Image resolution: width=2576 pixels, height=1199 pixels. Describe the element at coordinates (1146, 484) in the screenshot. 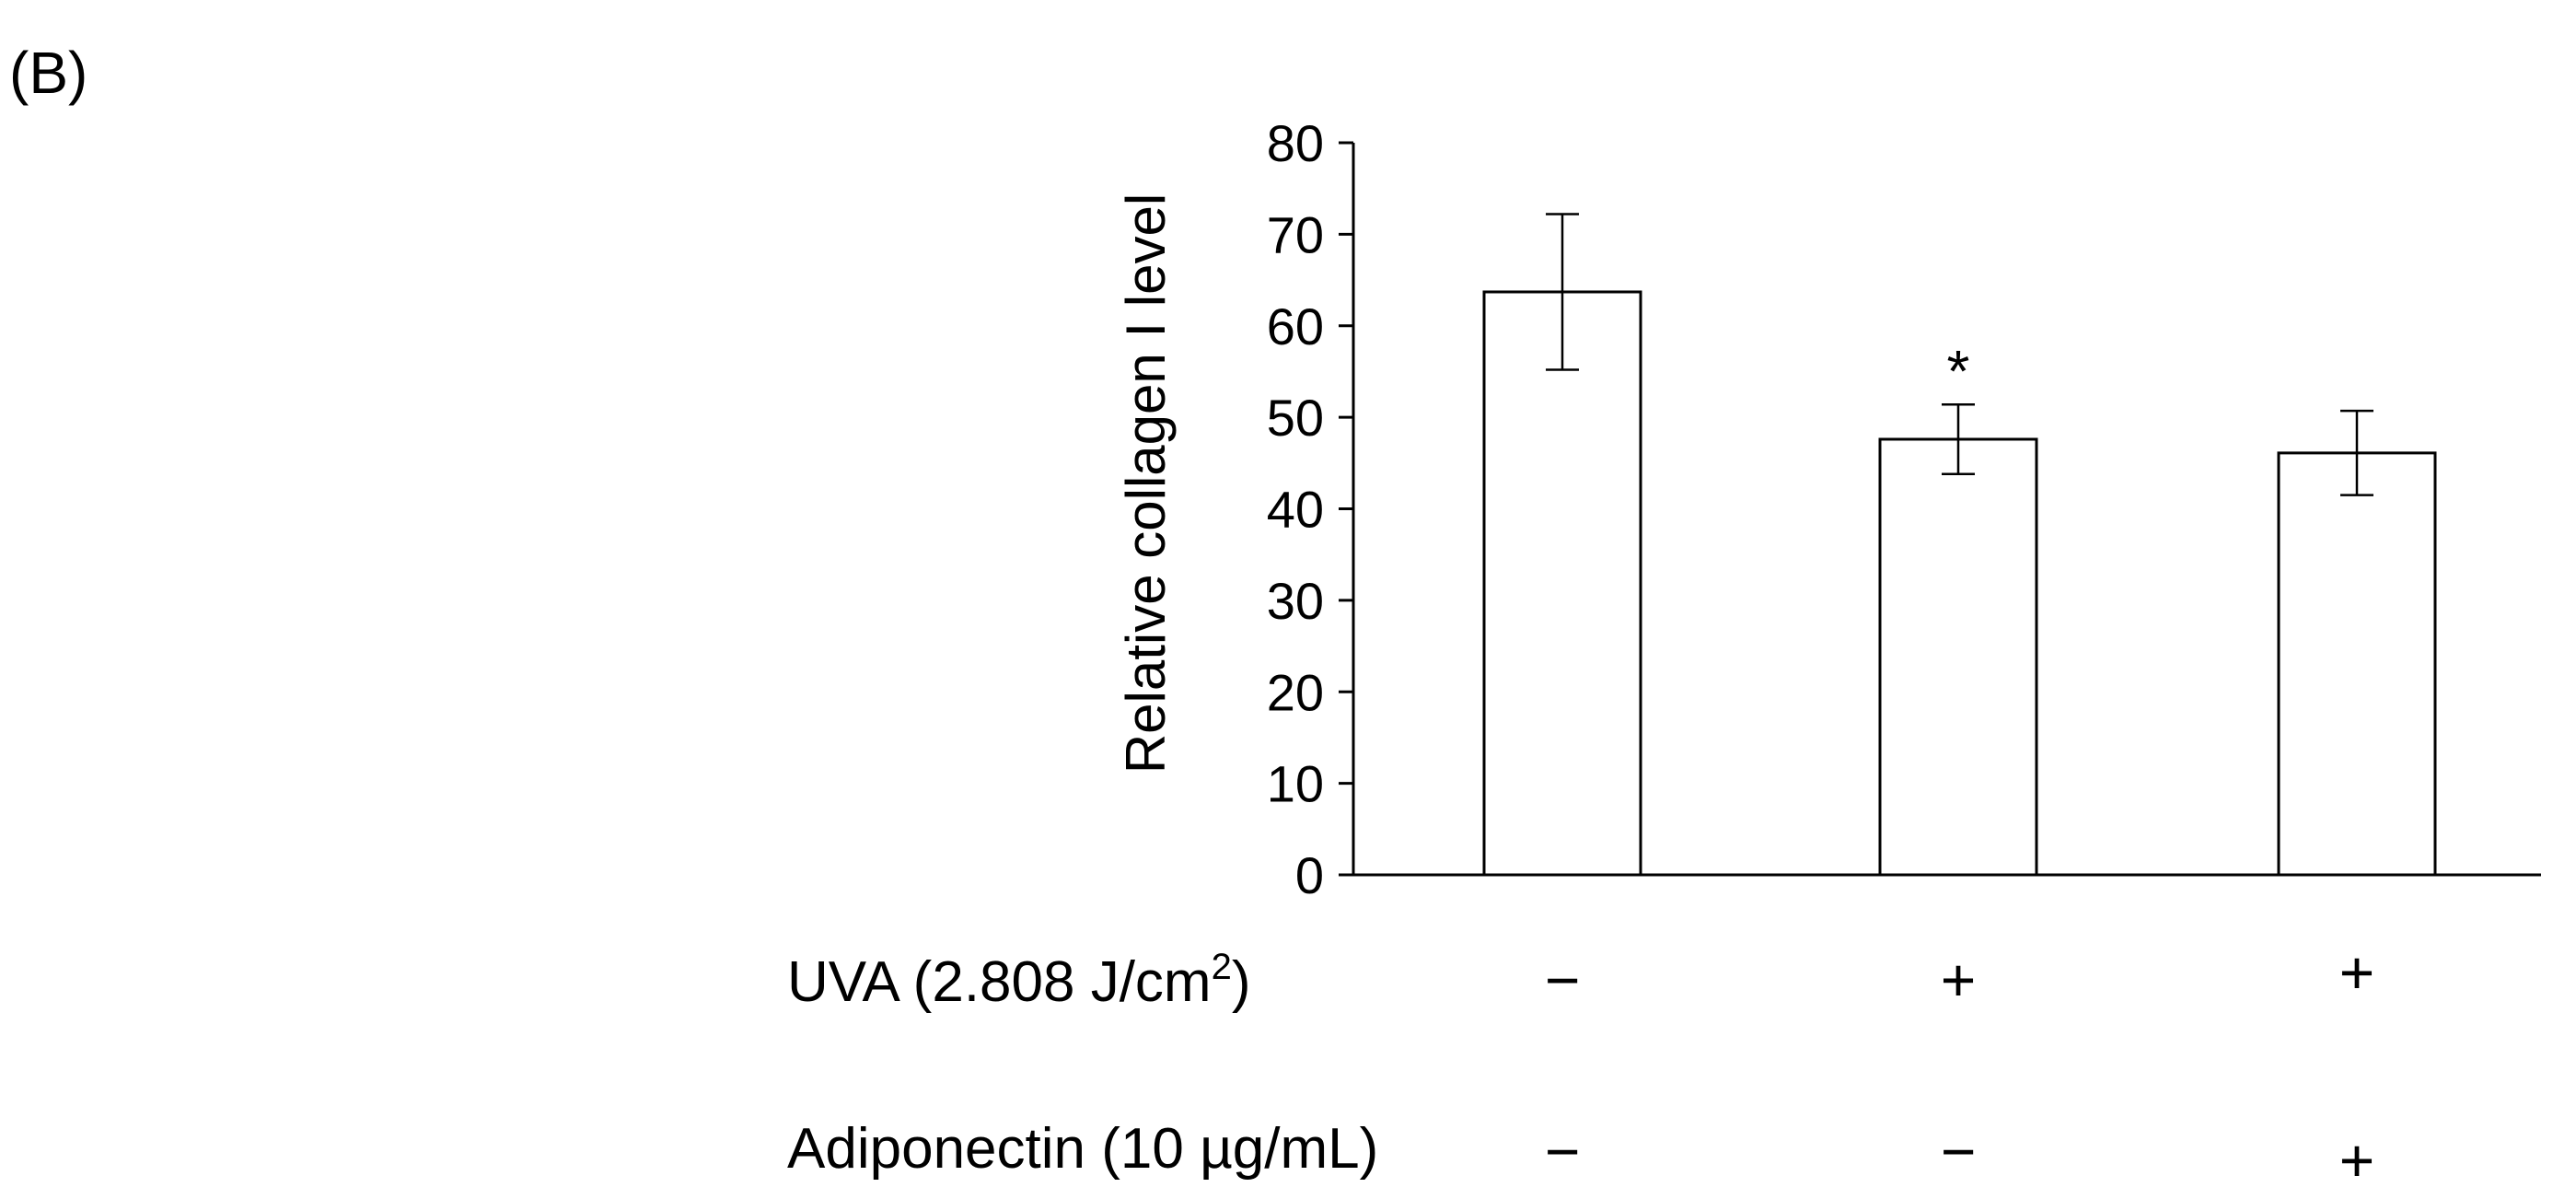

I see `y-axis-label: Relative collagen I level` at that location.